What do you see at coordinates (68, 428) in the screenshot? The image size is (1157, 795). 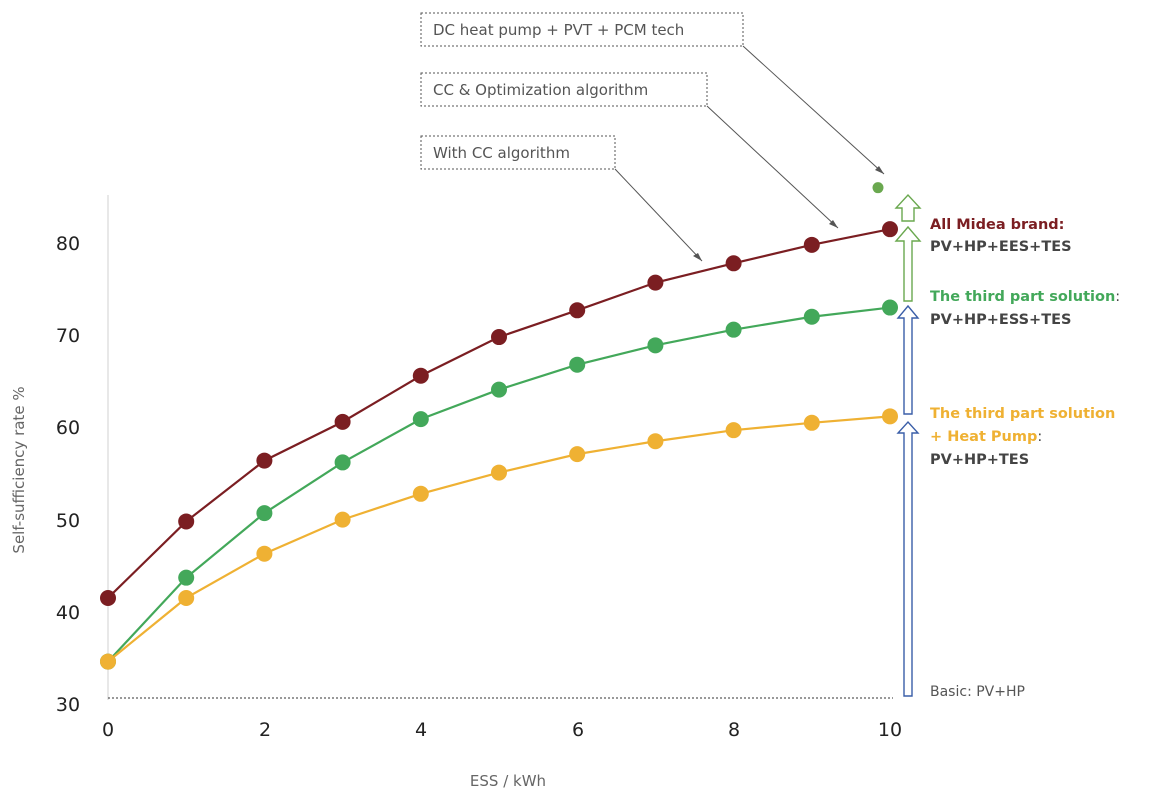 I see `y-tick-label: 60` at bounding box center [68, 428].